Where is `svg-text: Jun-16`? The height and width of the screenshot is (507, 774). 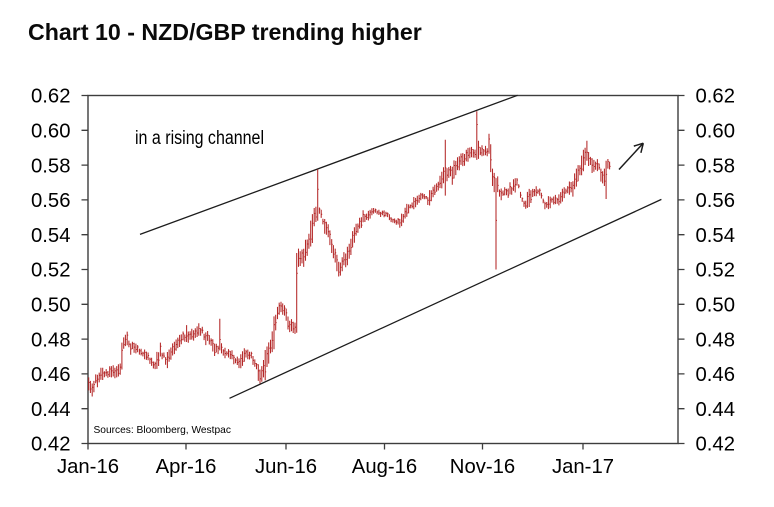
svg-text: Jun-16 is located at coordinates (286, 467).